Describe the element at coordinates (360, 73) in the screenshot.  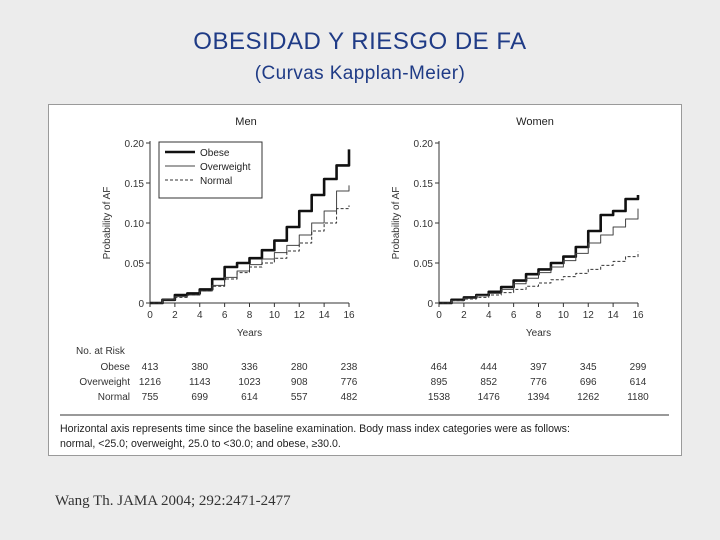
I see `slide-subtitle: (Curvas Kapplan-Meier)` at that location.